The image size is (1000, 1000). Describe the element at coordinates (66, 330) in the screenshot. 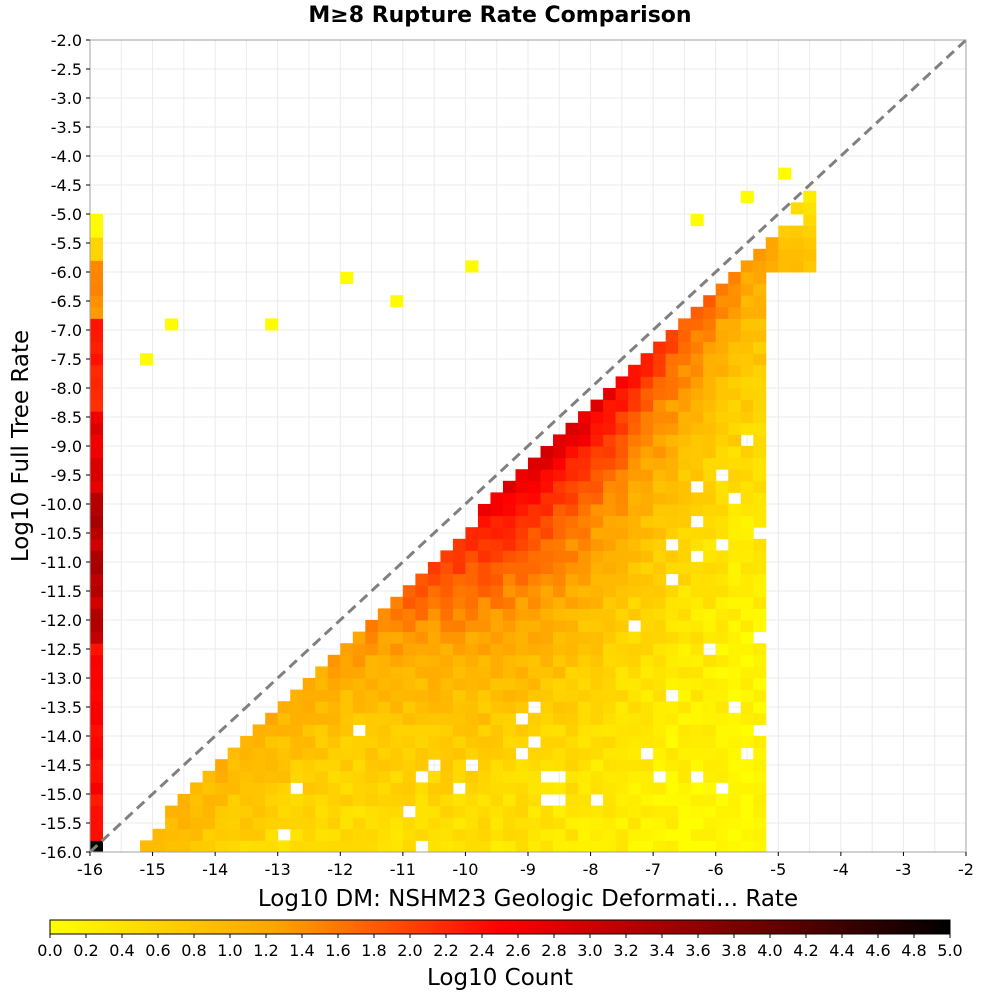

I see `y-tick-label: -7.0` at that location.